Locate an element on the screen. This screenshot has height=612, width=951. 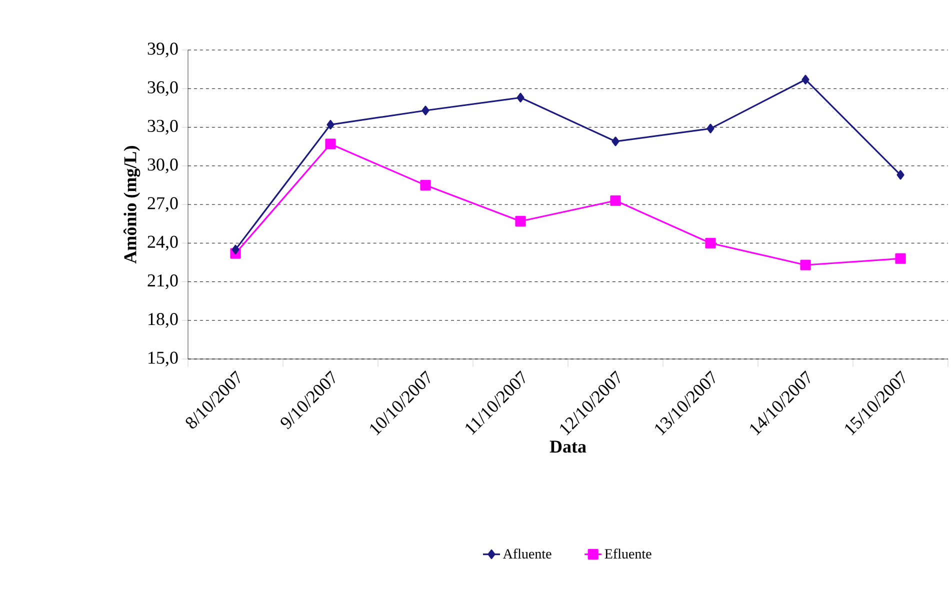
y-tick-label: 18,0 is located at coordinates (163, 320).